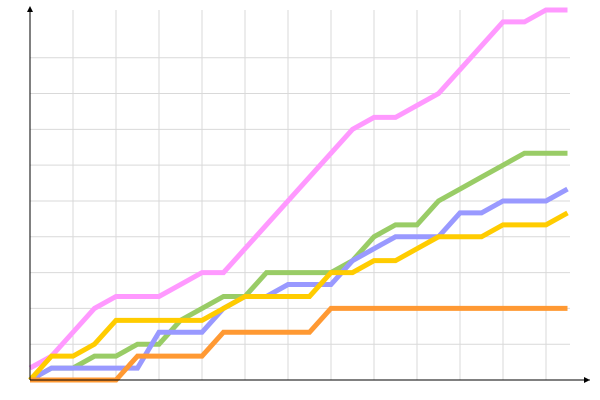 This screenshot has height=400, width=600. Describe the element at coordinates (30, 9) in the screenshot. I see `y-axis-arrow-icon` at that location.